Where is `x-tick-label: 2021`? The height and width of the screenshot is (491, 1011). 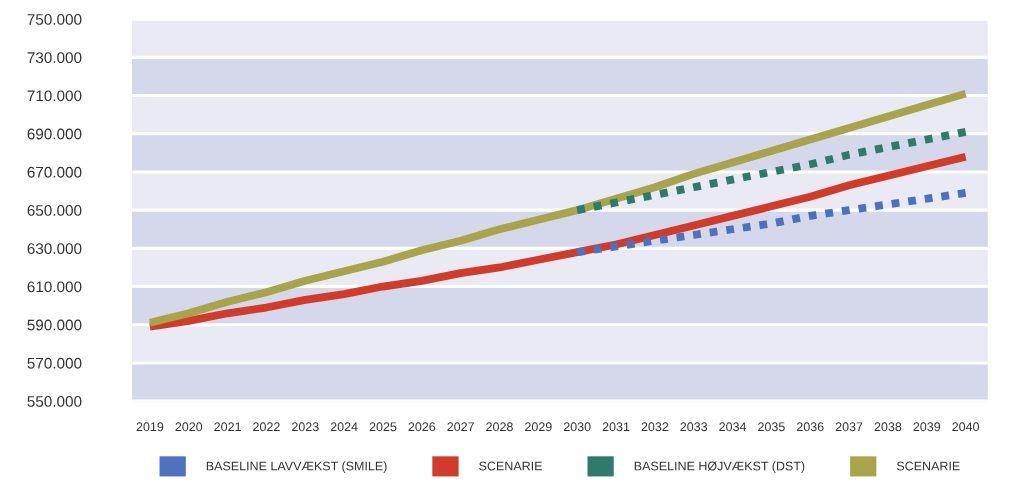
x-tick-label: 2021 is located at coordinates (227, 427).